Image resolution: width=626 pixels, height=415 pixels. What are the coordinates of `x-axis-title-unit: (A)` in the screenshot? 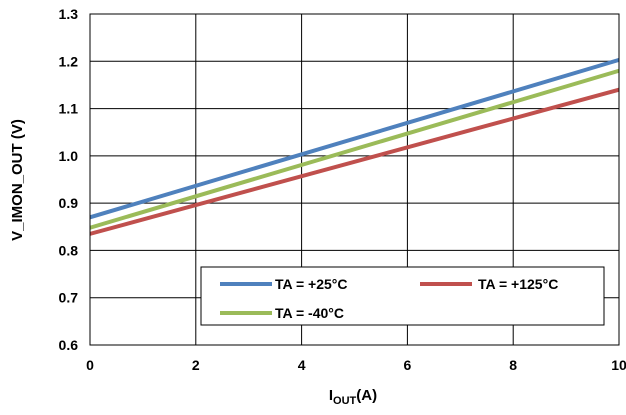 It's located at (366, 395).